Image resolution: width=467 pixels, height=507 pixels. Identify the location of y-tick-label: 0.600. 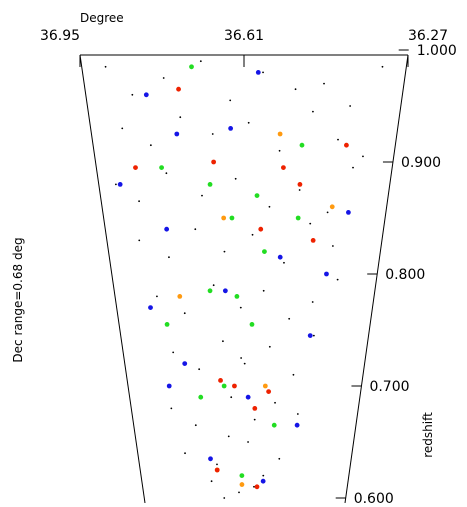
(374, 497).